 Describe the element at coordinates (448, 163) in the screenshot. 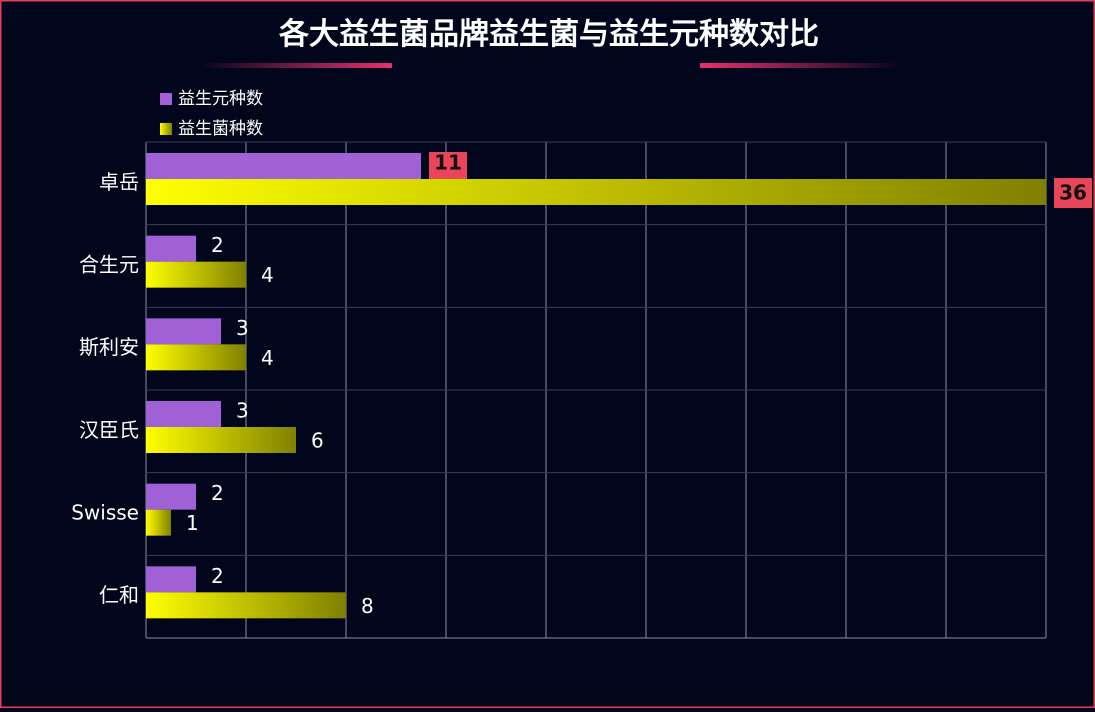

I see `value-label: 11` at that location.